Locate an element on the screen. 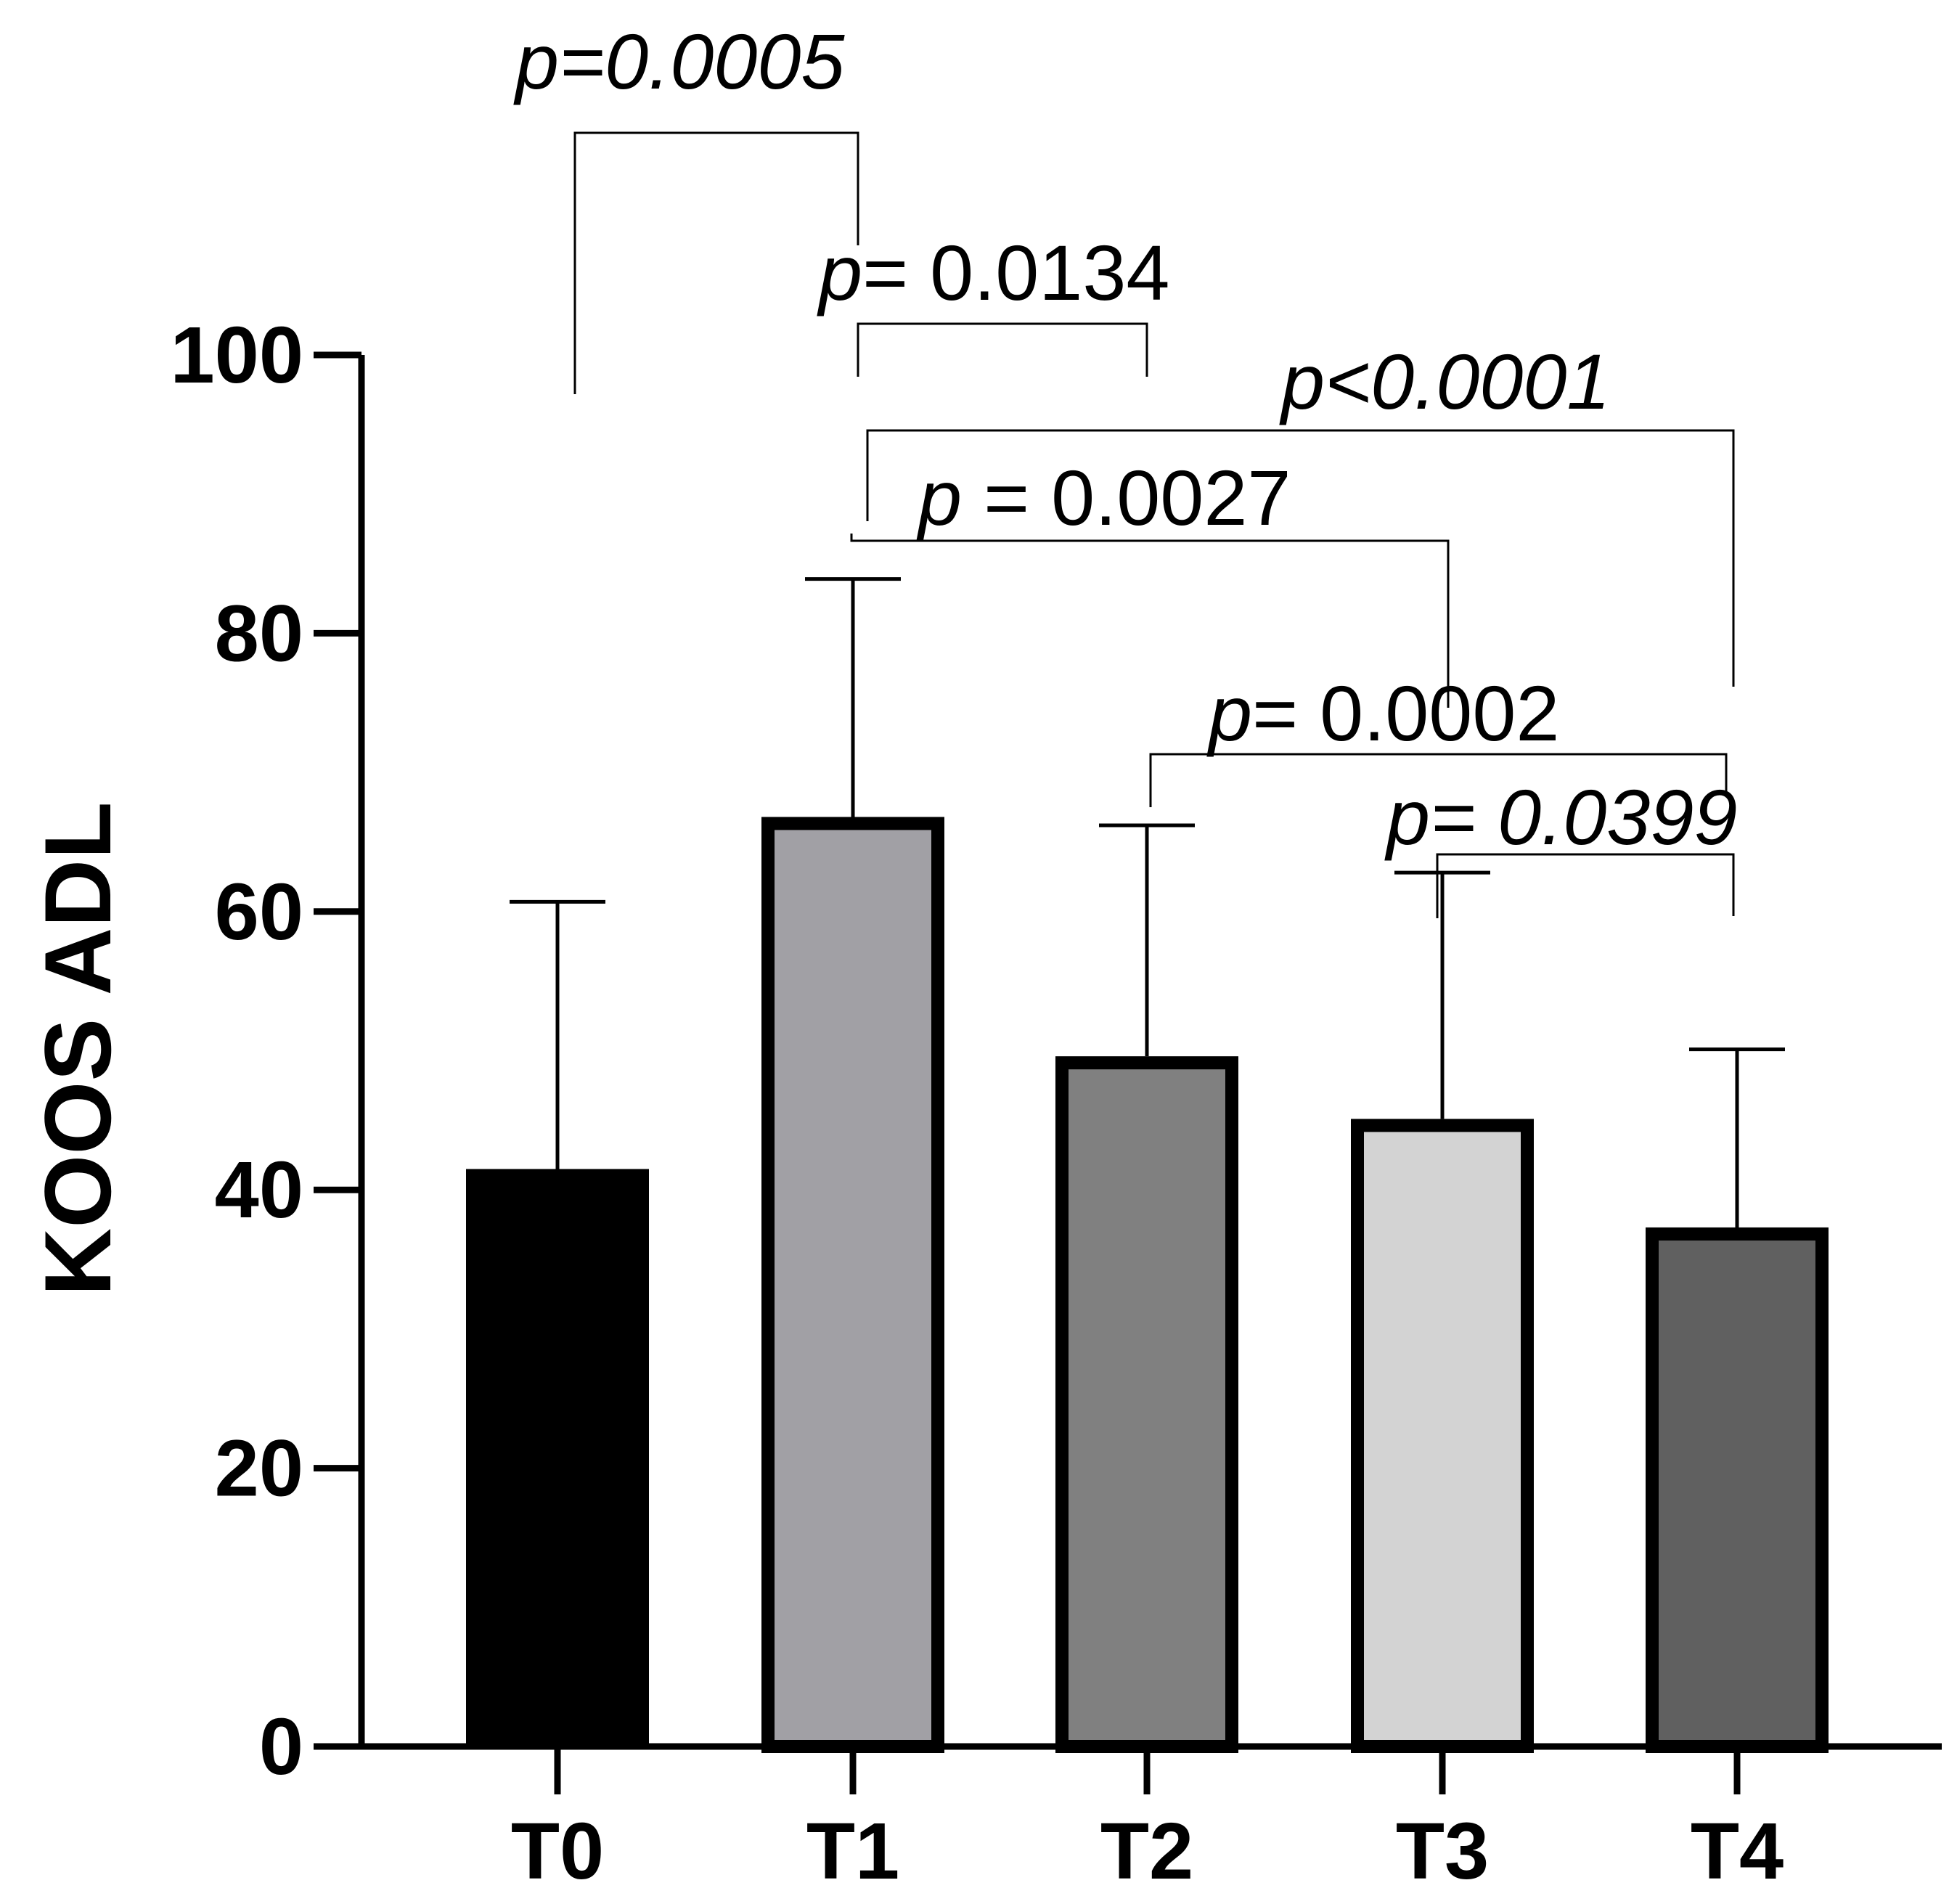 The width and height of the screenshot is (1957, 1904). p-value-t3-t4: p= 0.0399 is located at coordinates (1561, 817).